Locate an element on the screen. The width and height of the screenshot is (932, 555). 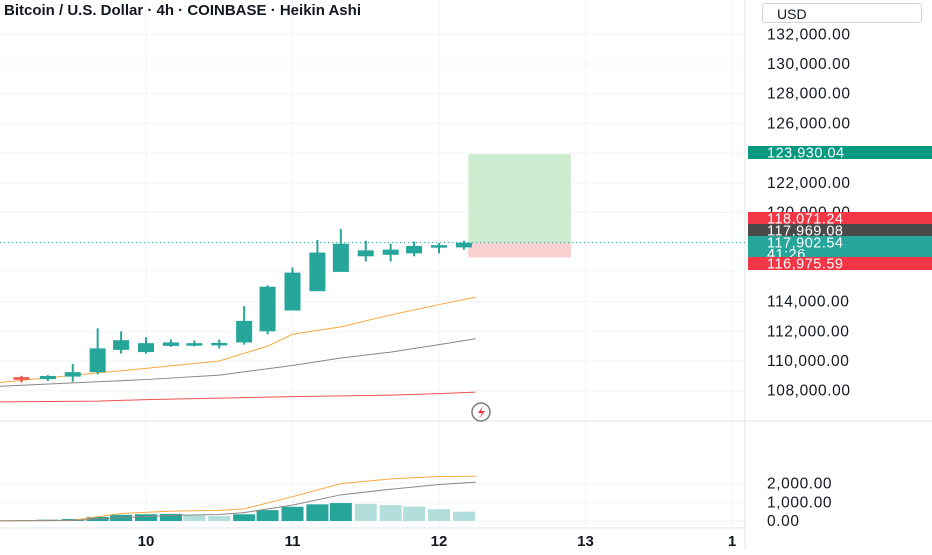
price-tag: 123,930.04 is located at coordinates (840, 154).